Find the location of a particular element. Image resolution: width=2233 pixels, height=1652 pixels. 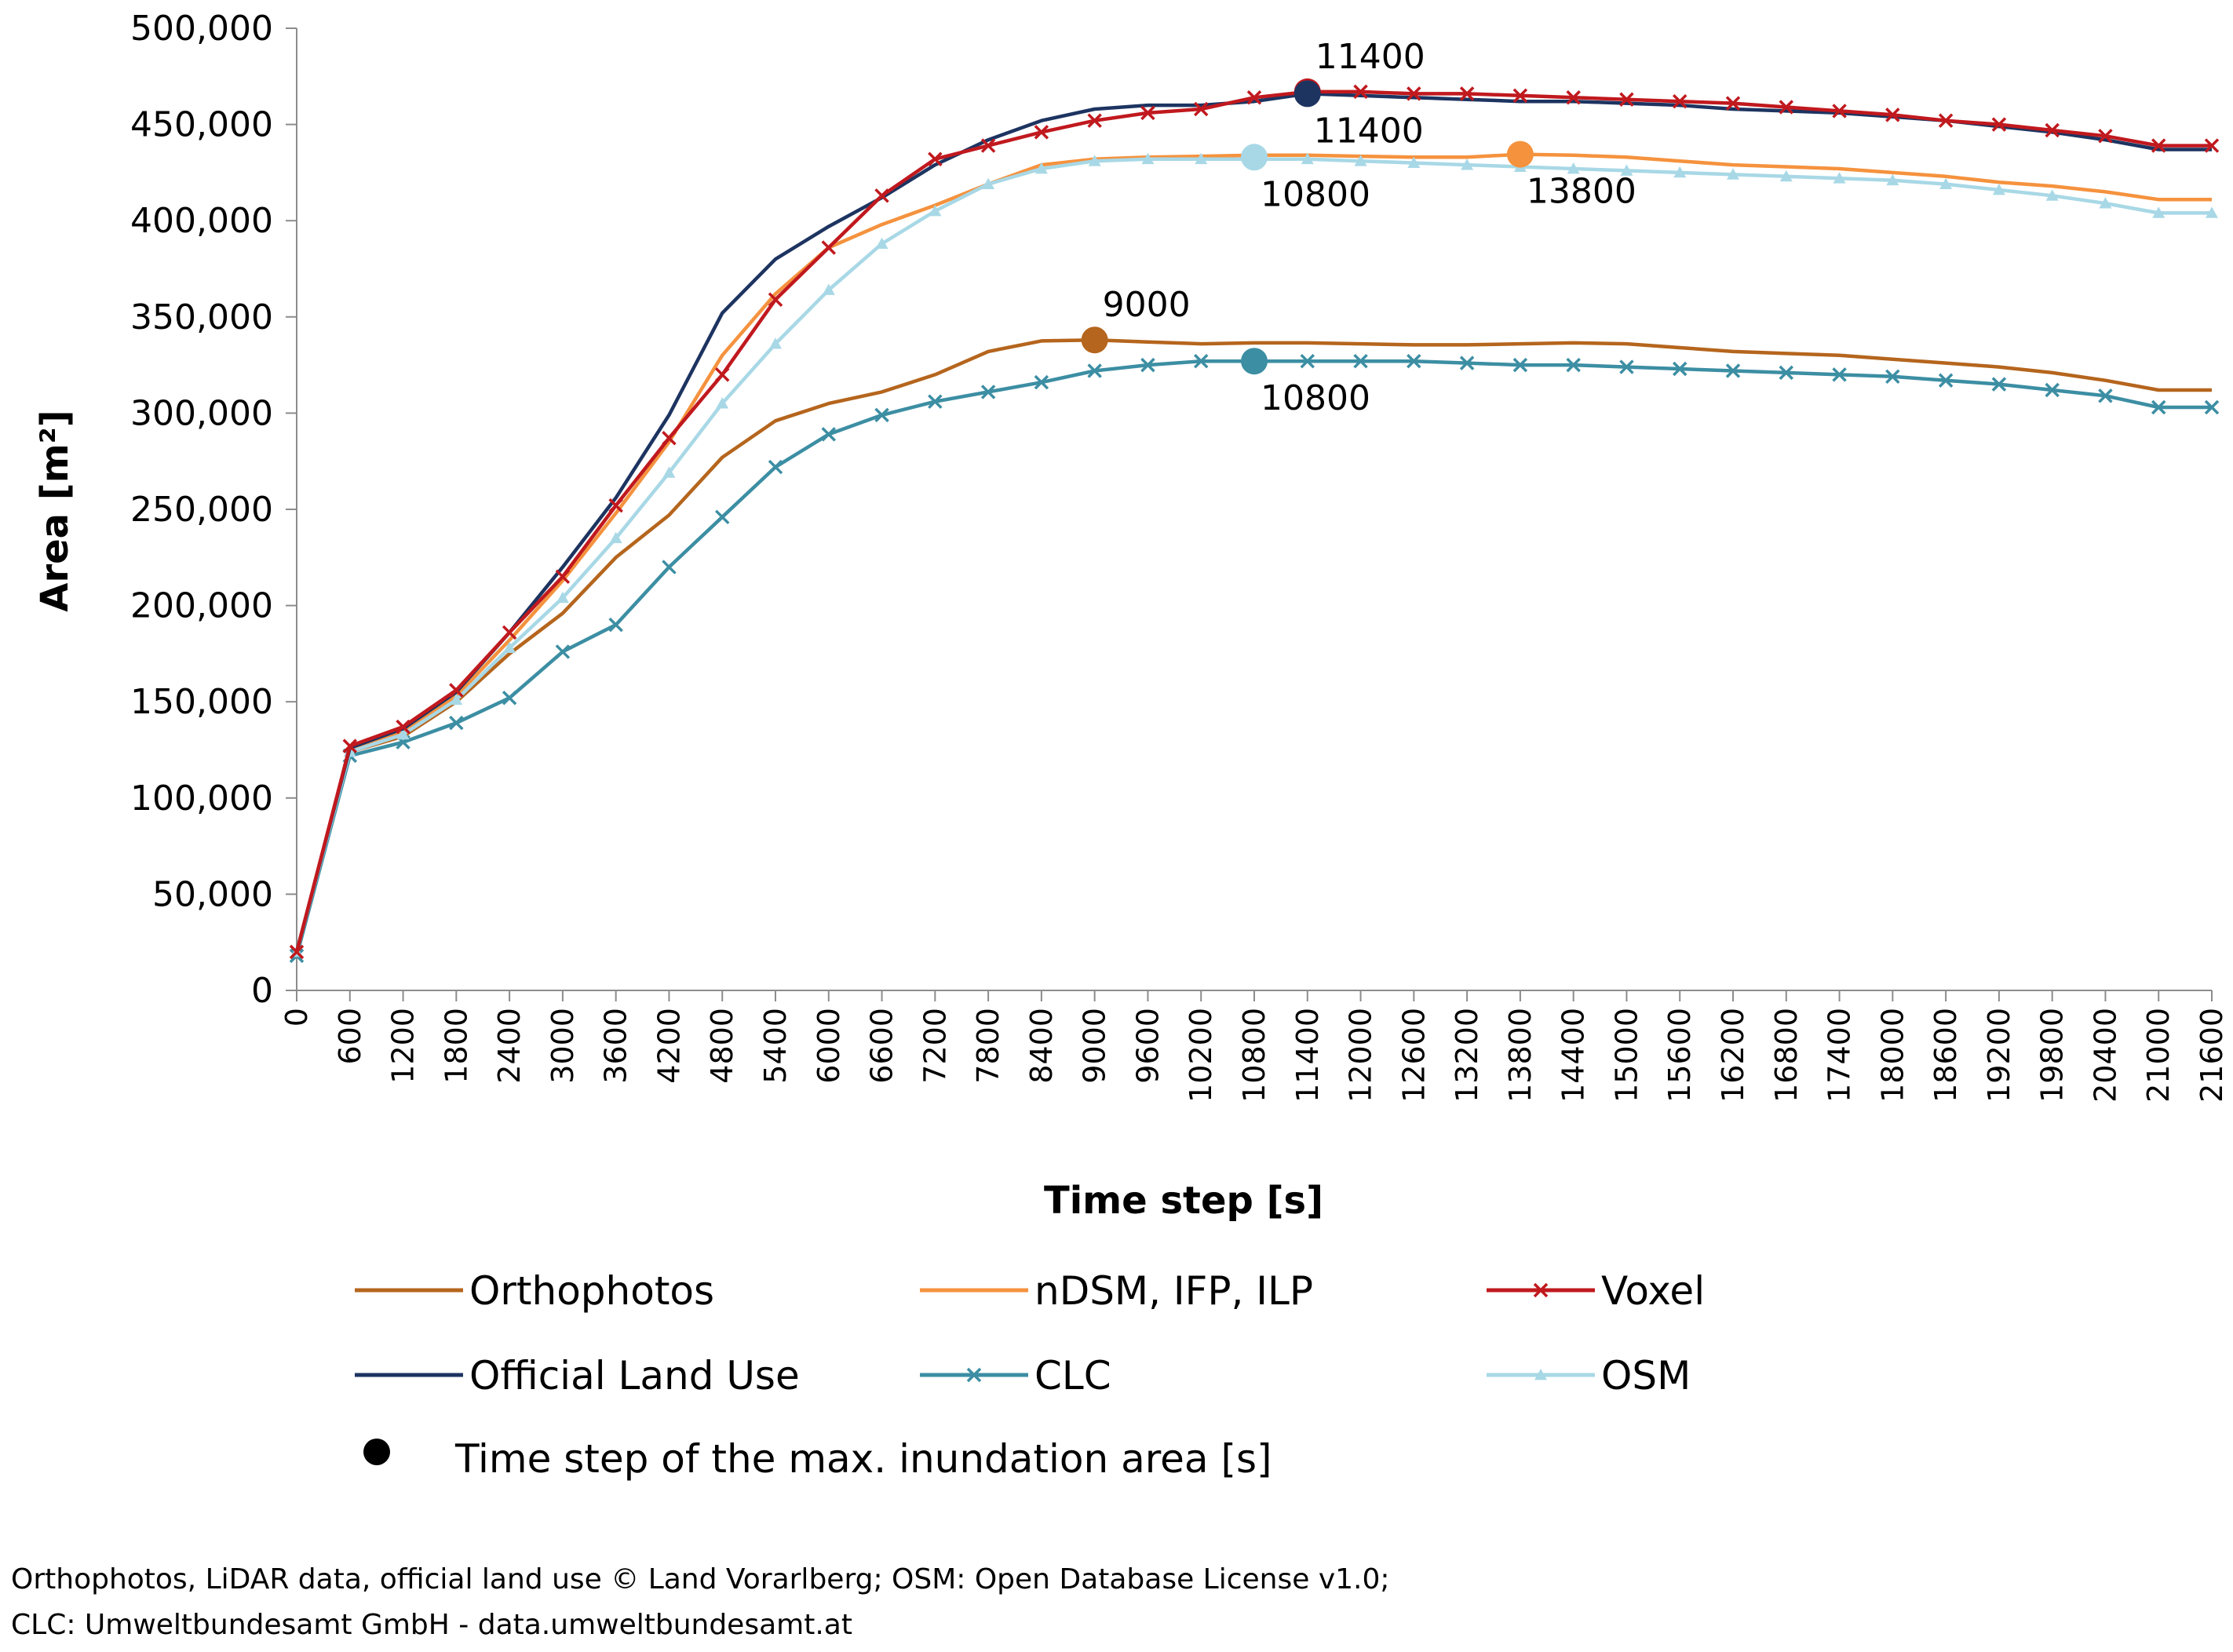

x-tick-label: 600 is located at coordinates (350, 1036).